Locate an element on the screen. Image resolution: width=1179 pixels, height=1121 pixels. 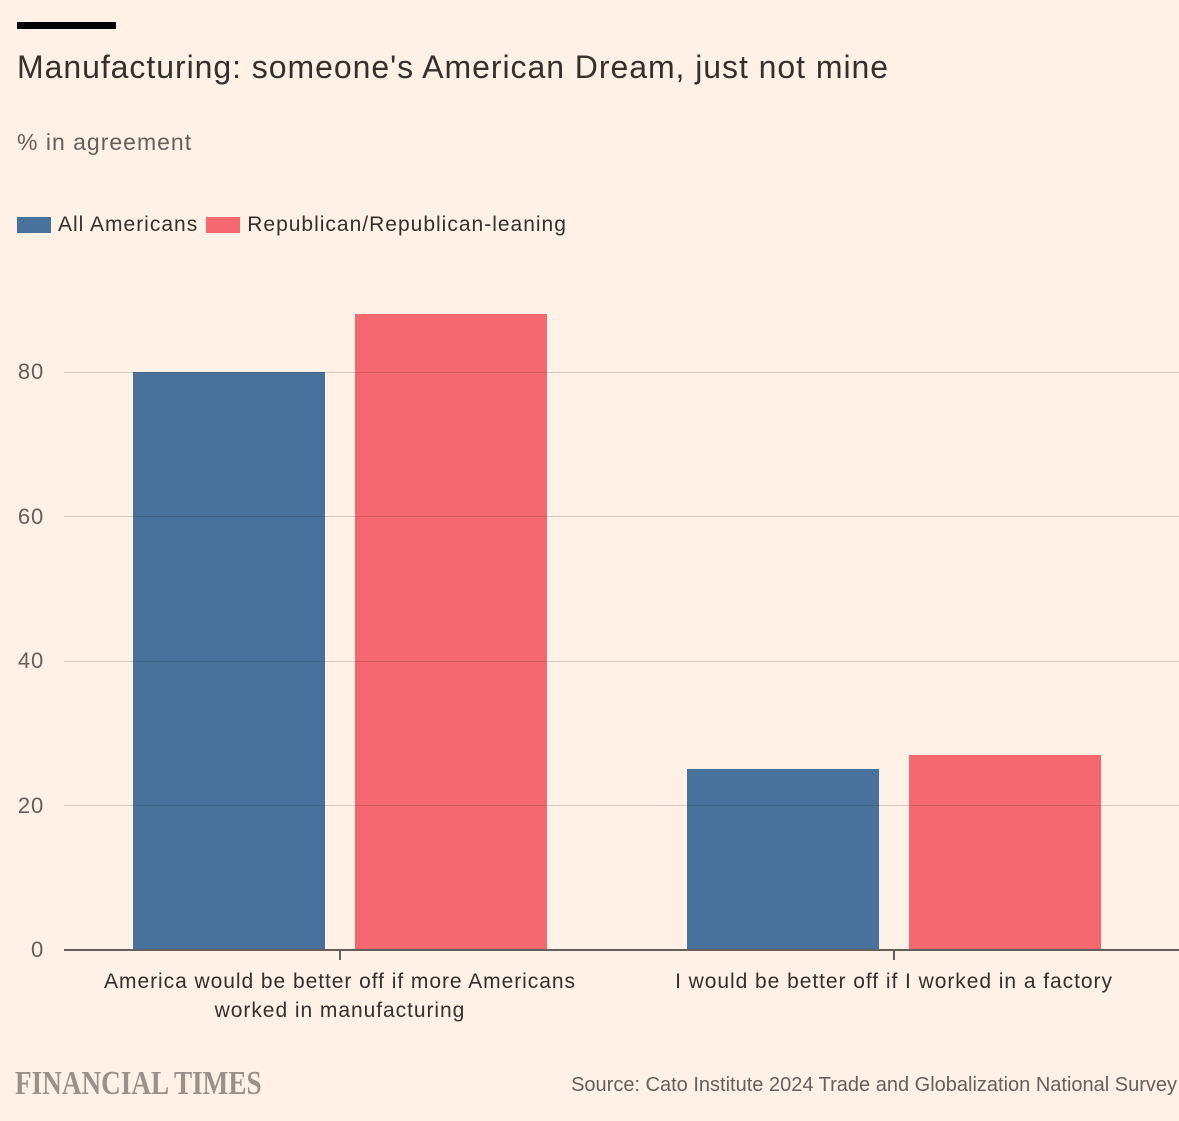
legend-item: All Americans is located at coordinates (108, 224).